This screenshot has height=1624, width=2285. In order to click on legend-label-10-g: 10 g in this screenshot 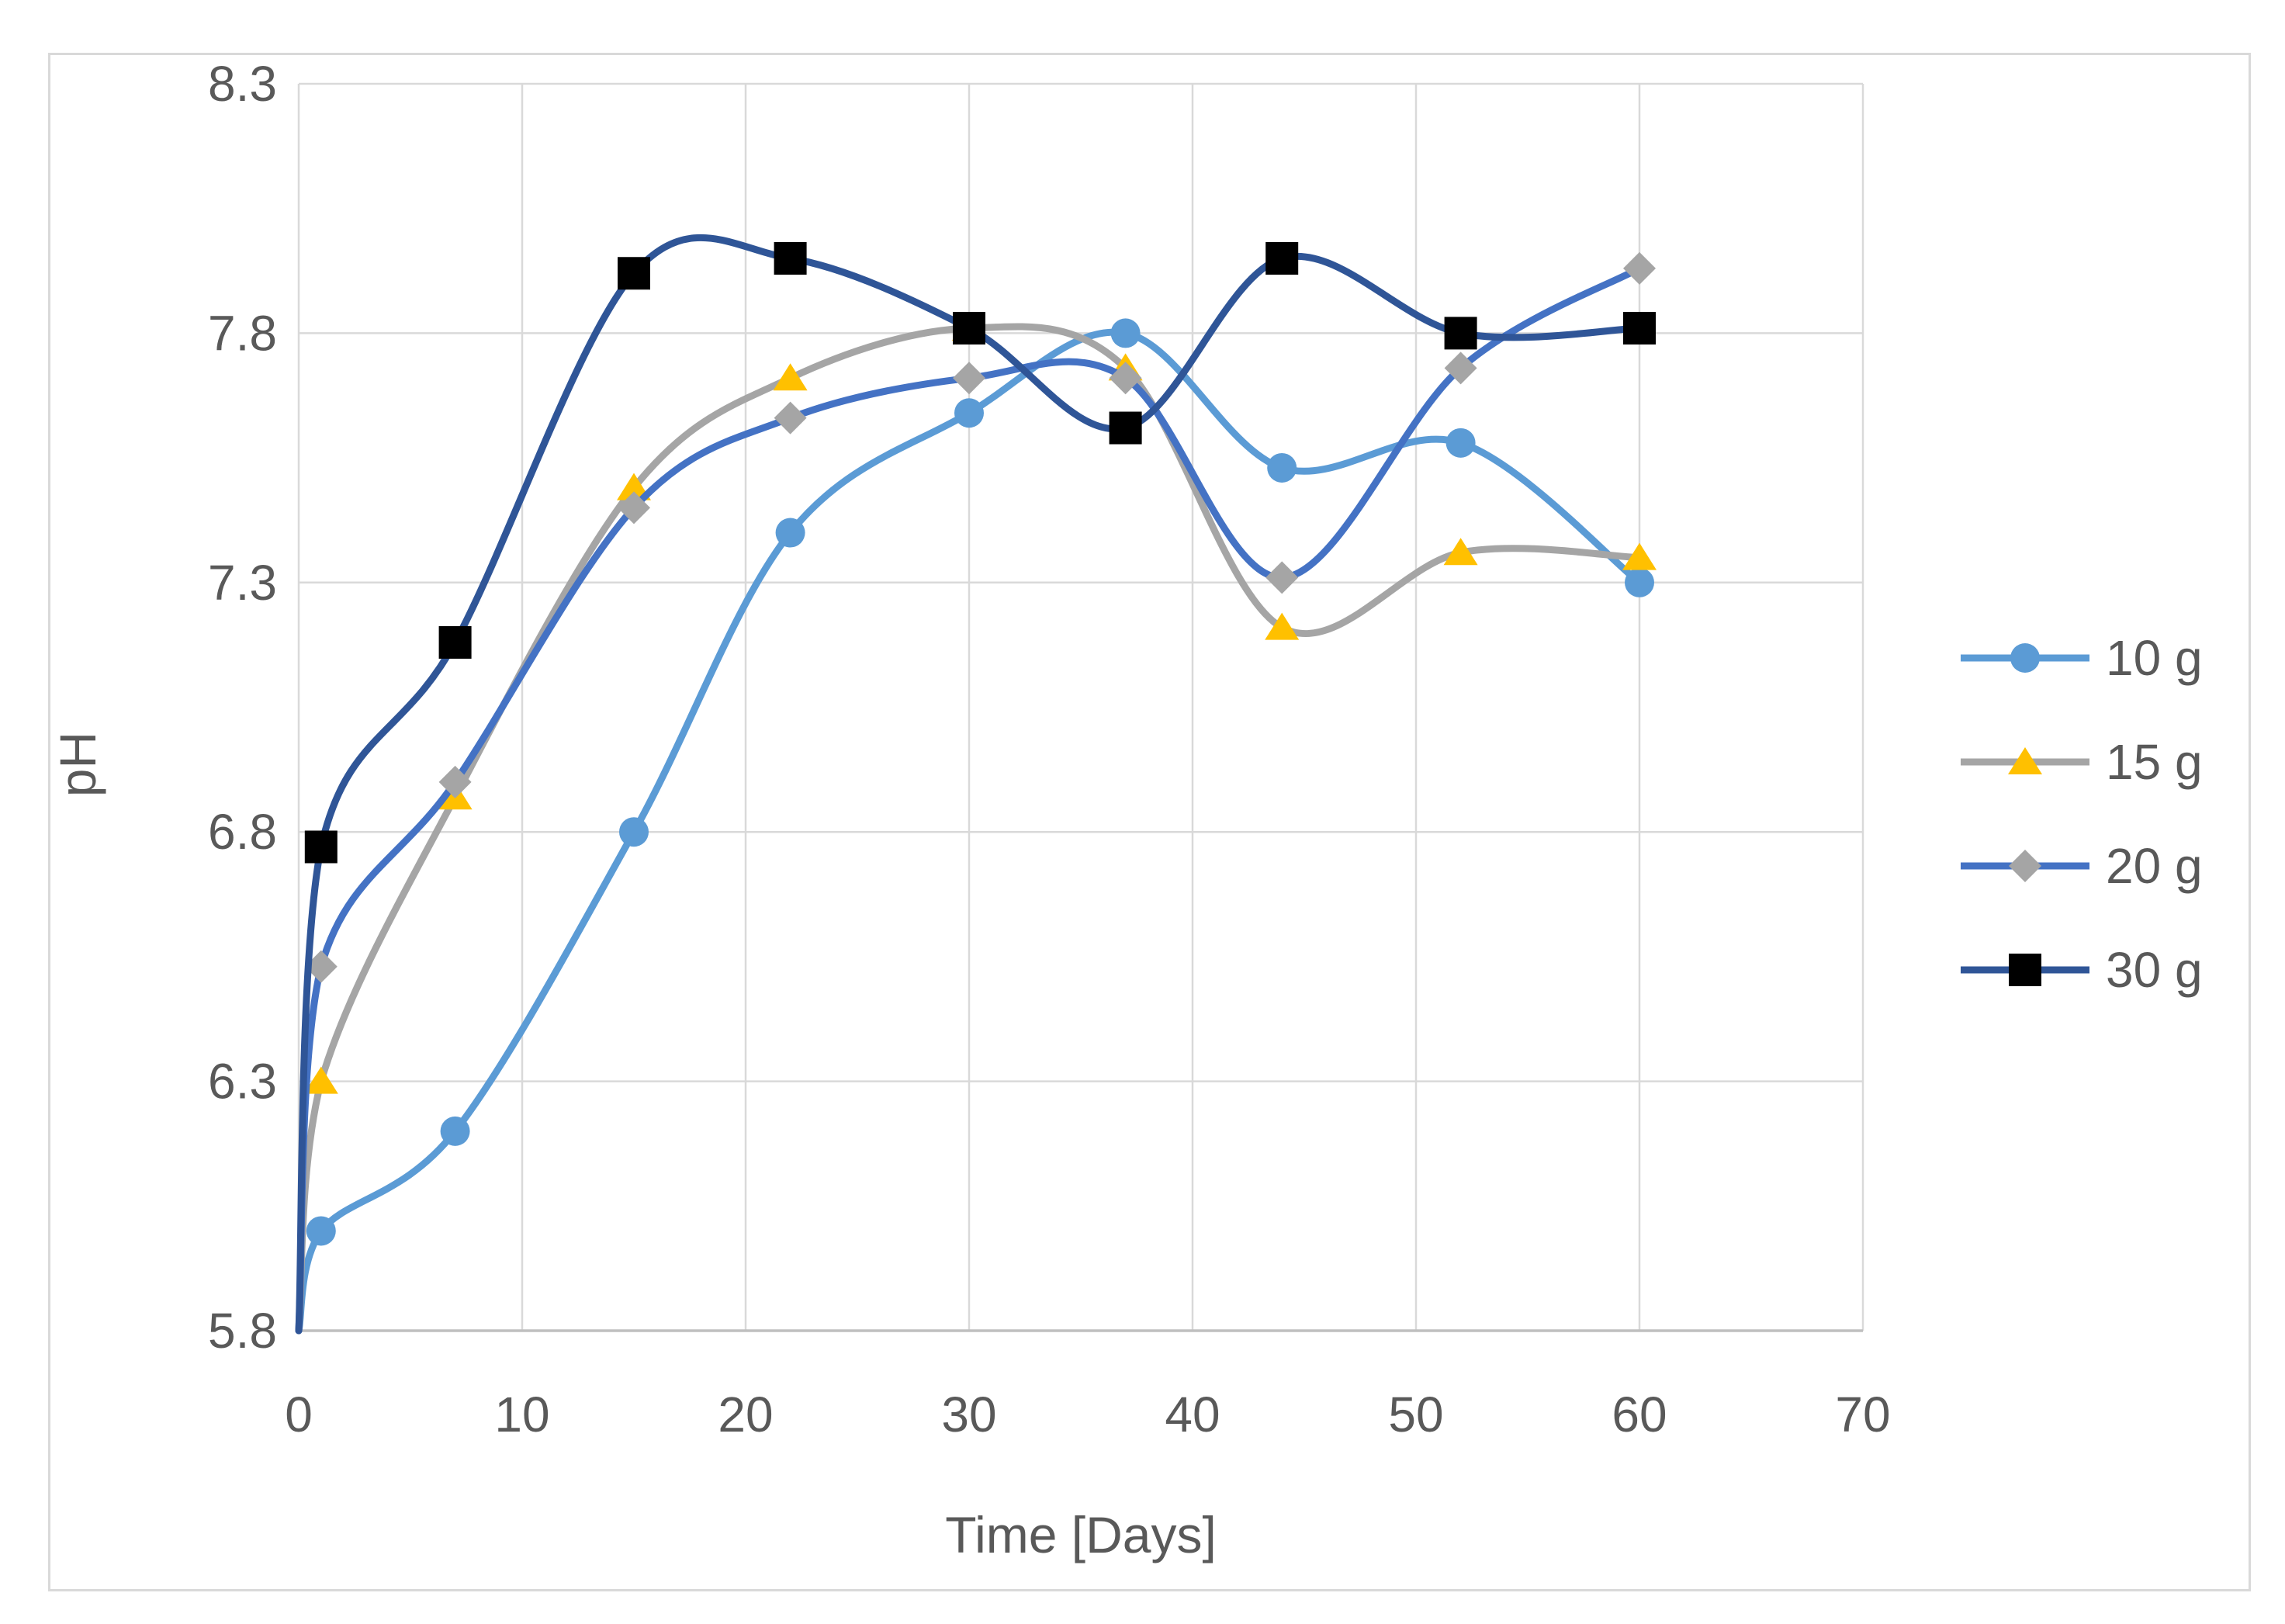, I will do `click(2154, 658)`.